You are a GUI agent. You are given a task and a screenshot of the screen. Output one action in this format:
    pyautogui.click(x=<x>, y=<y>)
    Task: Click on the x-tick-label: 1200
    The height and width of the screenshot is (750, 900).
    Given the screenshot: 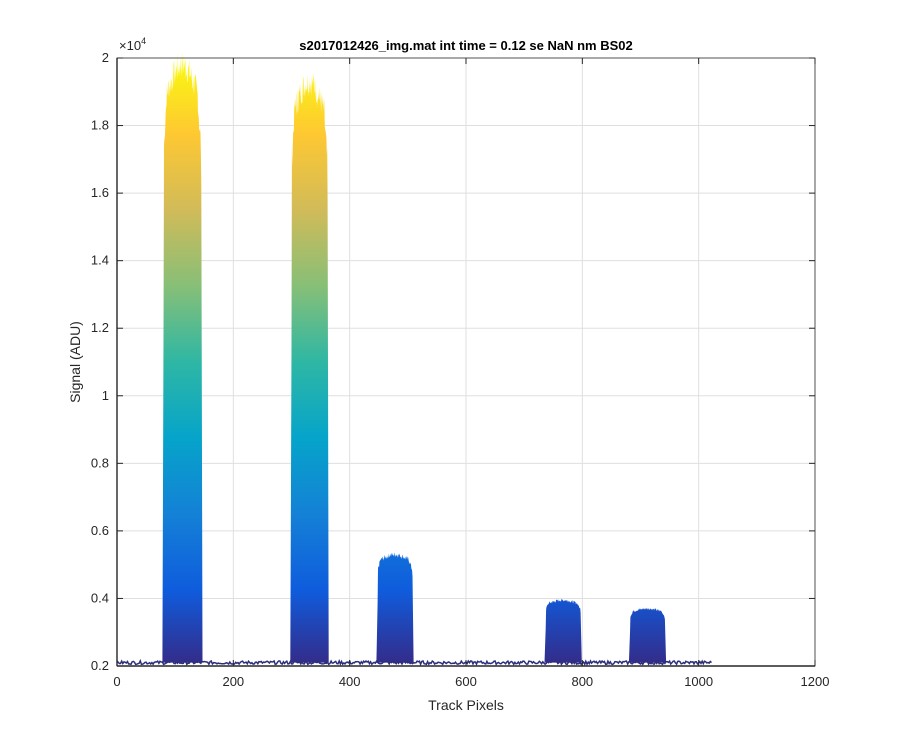 What is the action you would take?
    pyautogui.click(x=815, y=681)
    